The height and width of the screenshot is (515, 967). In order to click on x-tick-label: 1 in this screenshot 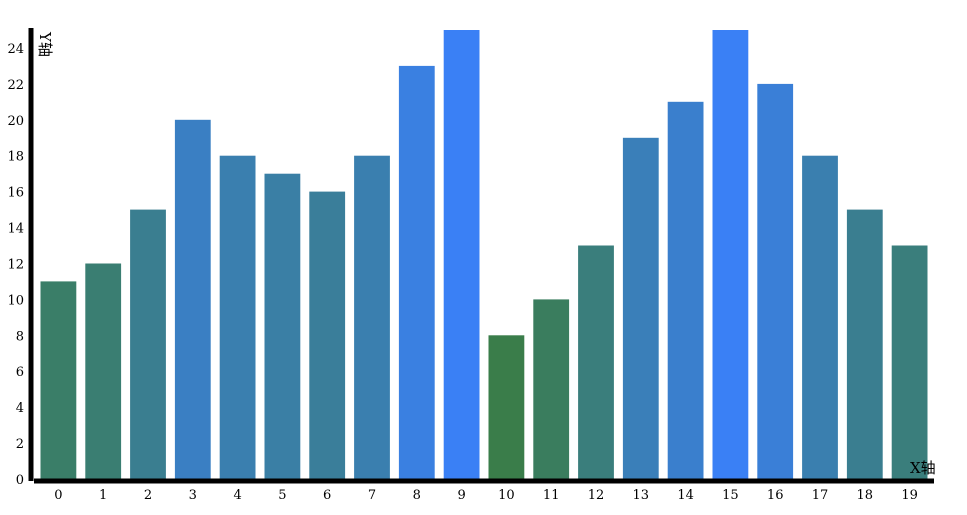, I will do `click(103, 495)`.